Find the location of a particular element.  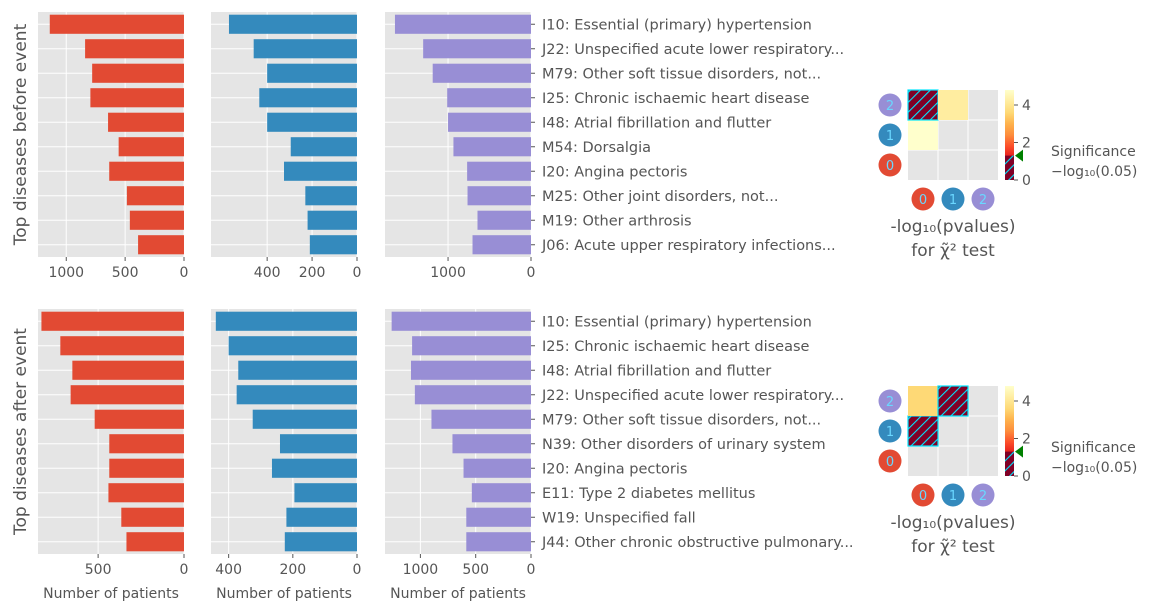

heatmap-title-line2: for χ̃² test is located at coordinates (953, 547).